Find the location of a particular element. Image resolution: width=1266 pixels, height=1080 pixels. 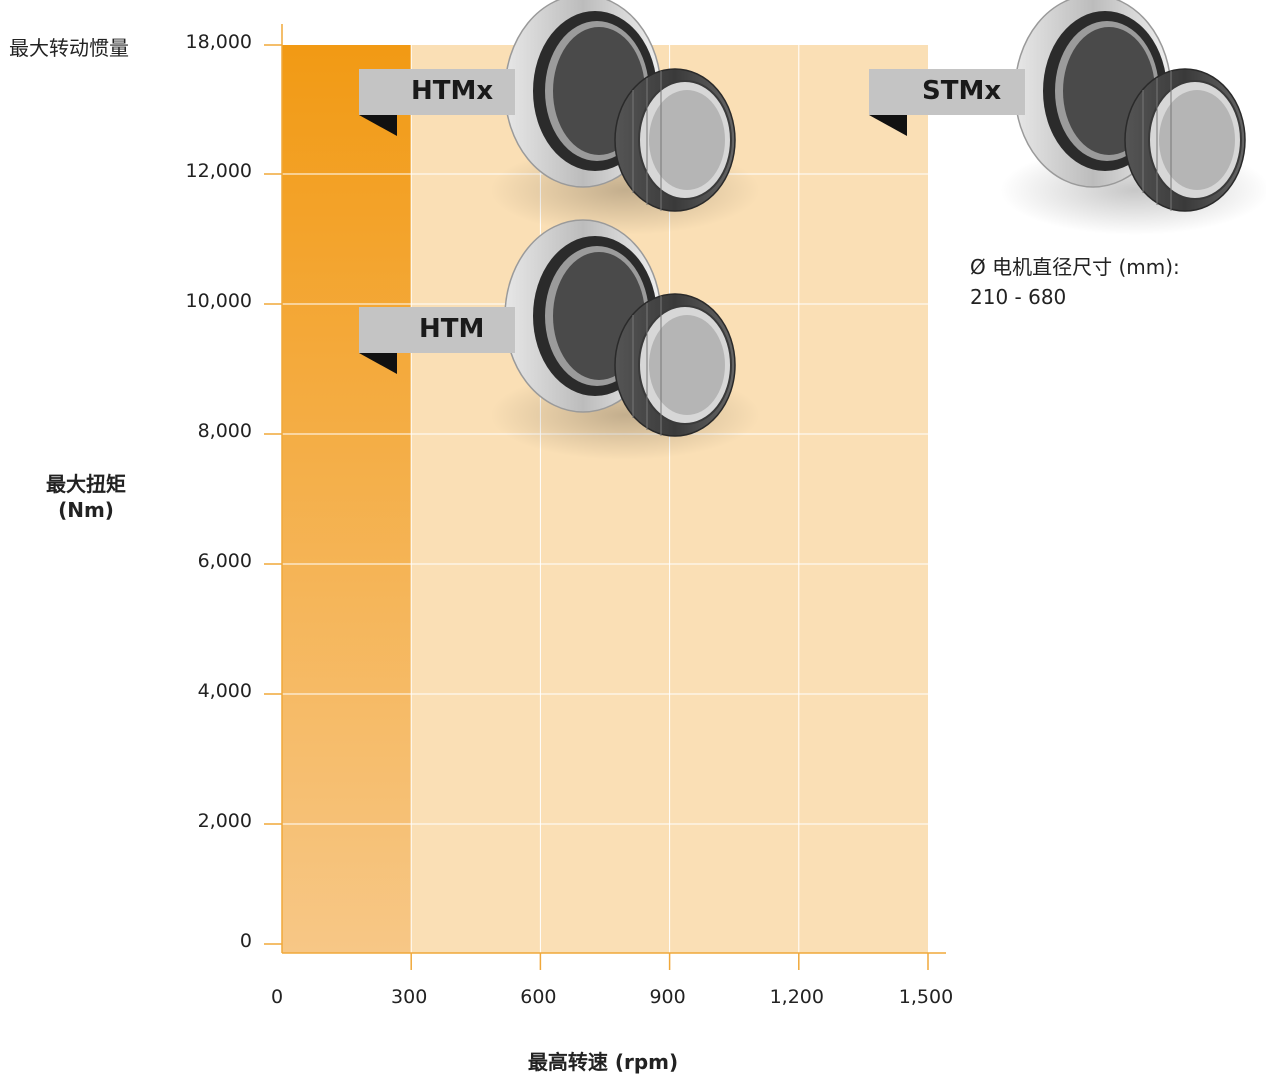

tag-htm is located at coordinates (437, 340).